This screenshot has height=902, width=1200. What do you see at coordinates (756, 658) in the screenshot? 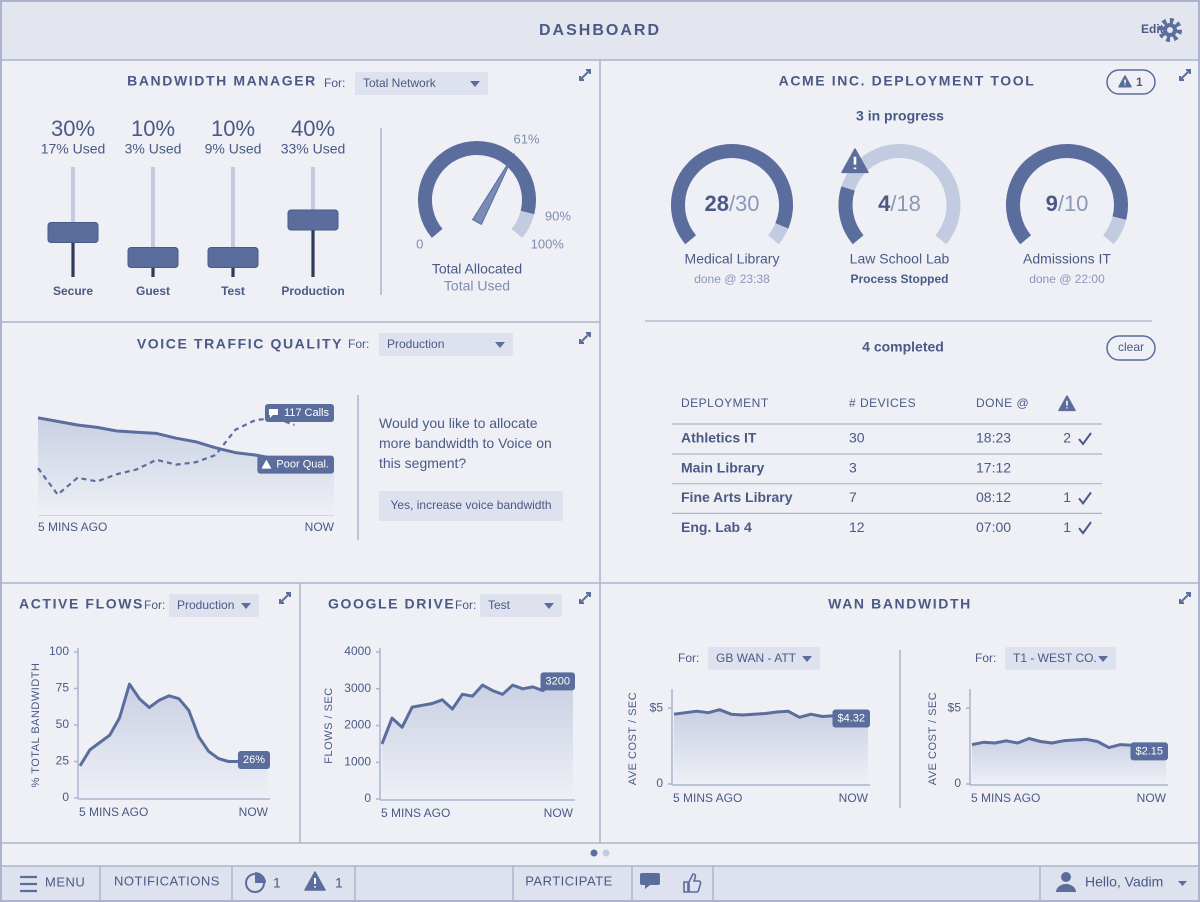
I see `dropdown-value: GB WAN - ATT` at bounding box center [756, 658].